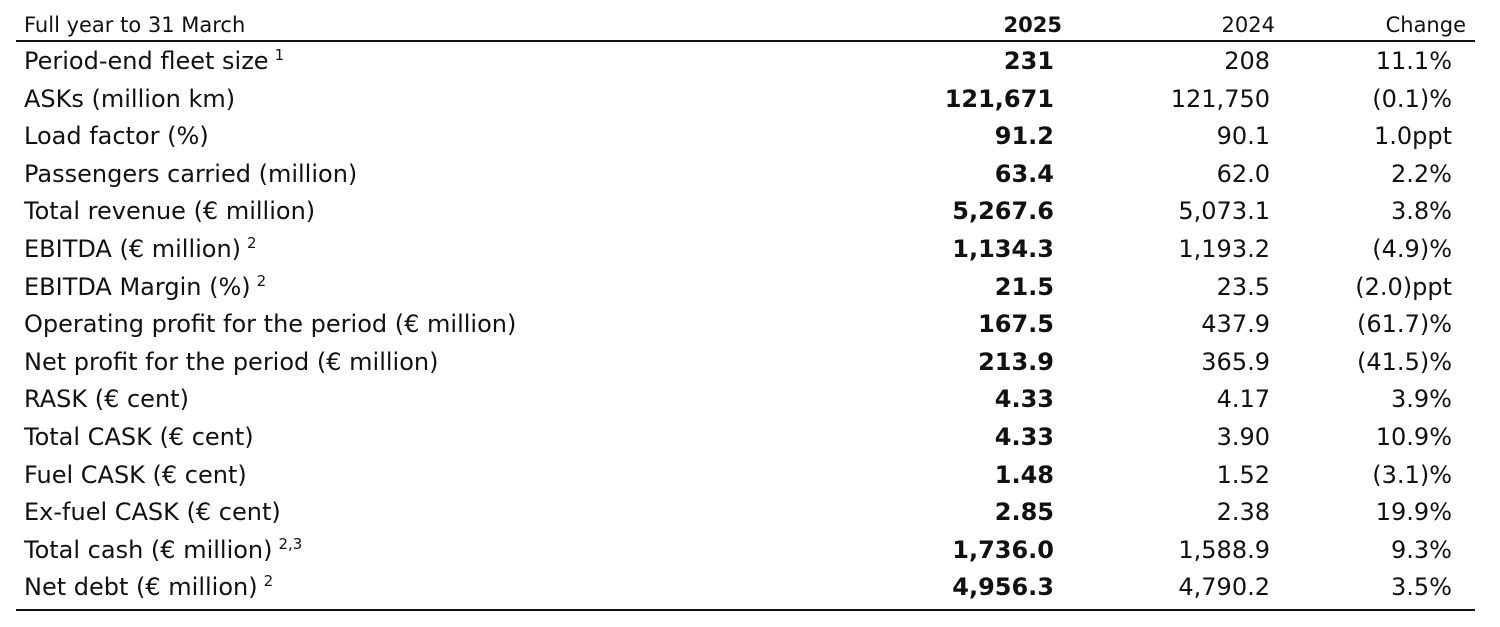  Describe the element at coordinates (1235, 361) in the screenshot. I see `value-2024: 365.9` at that location.